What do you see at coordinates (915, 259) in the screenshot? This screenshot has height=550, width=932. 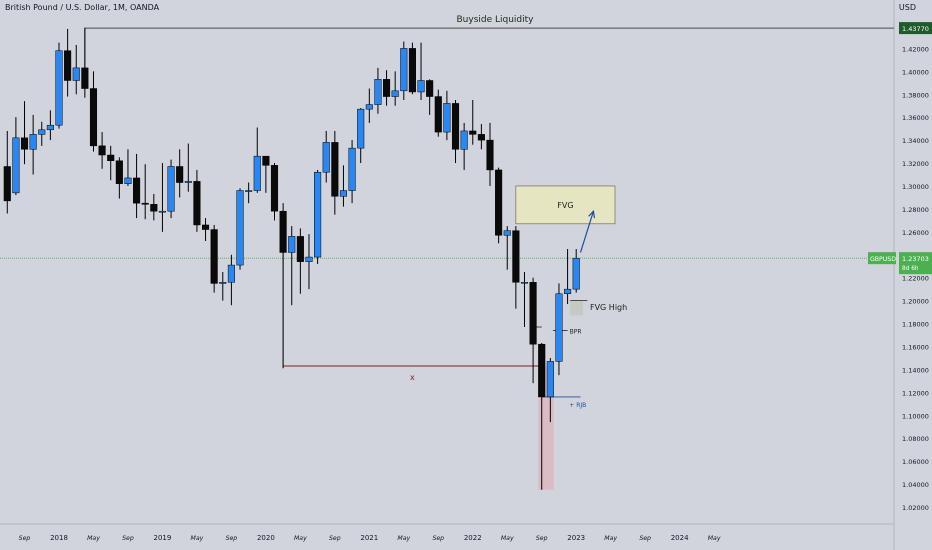 I see `current-price-label: 1.23703` at bounding box center [915, 259].